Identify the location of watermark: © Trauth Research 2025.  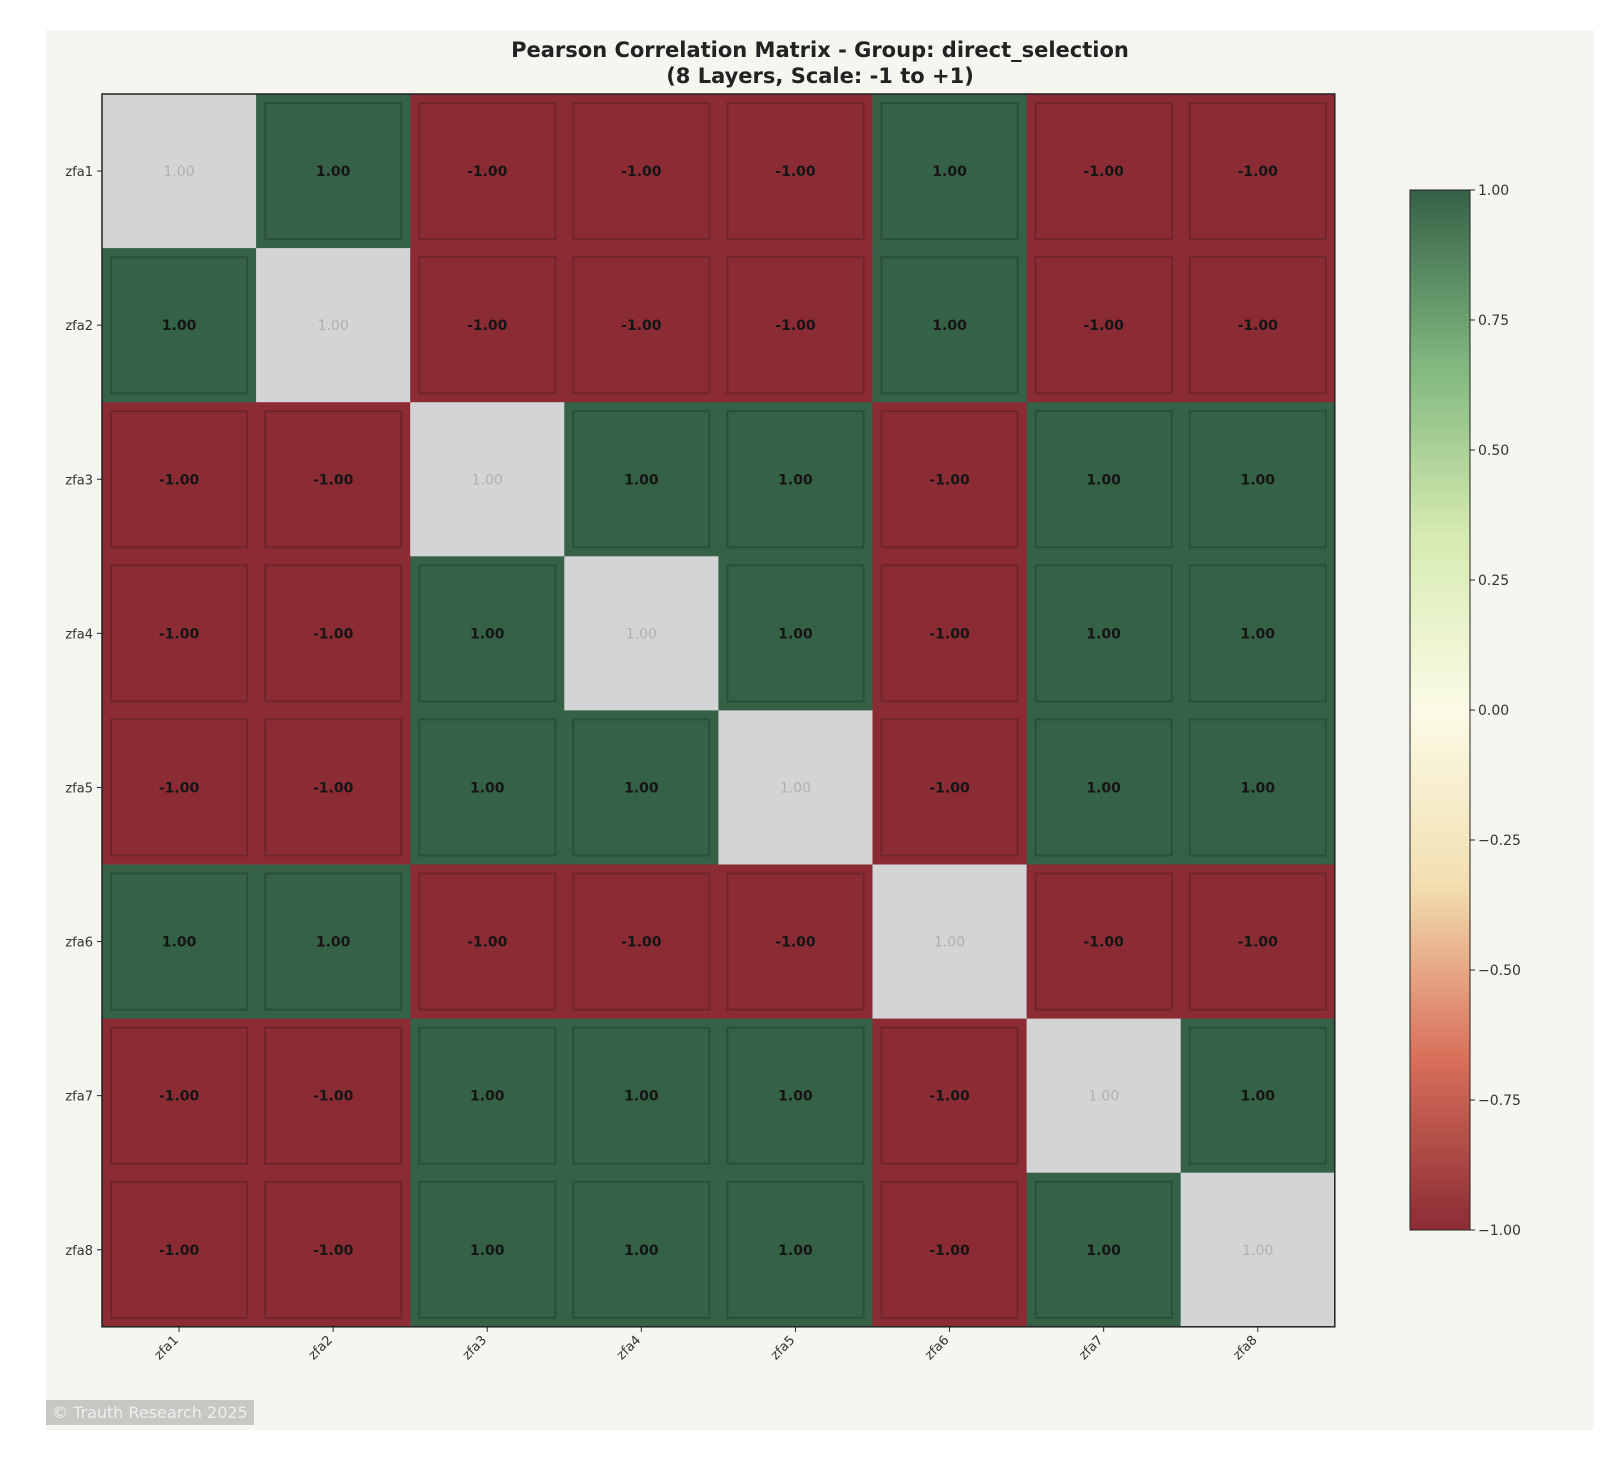
(150, 1412).